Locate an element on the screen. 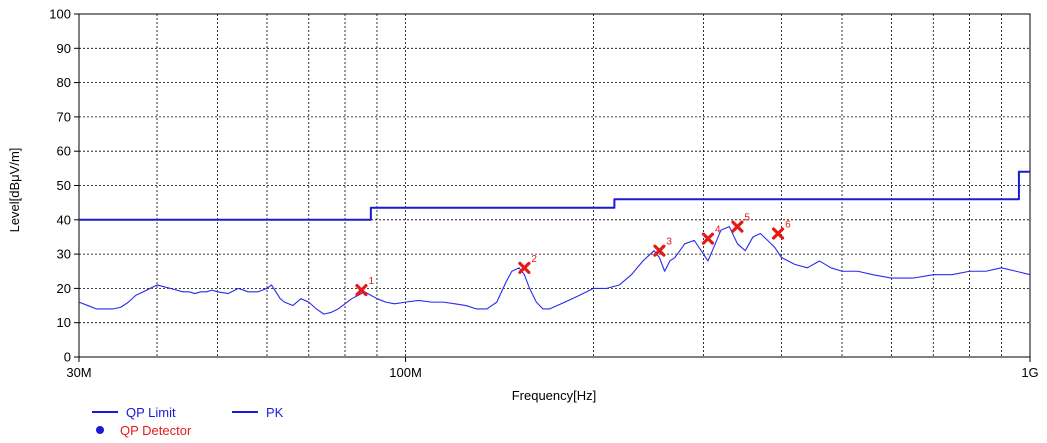 Image resolution: width=1047 pixels, height=443 pixels. y-tick-label: 50 is located at coordinates (64, 185).